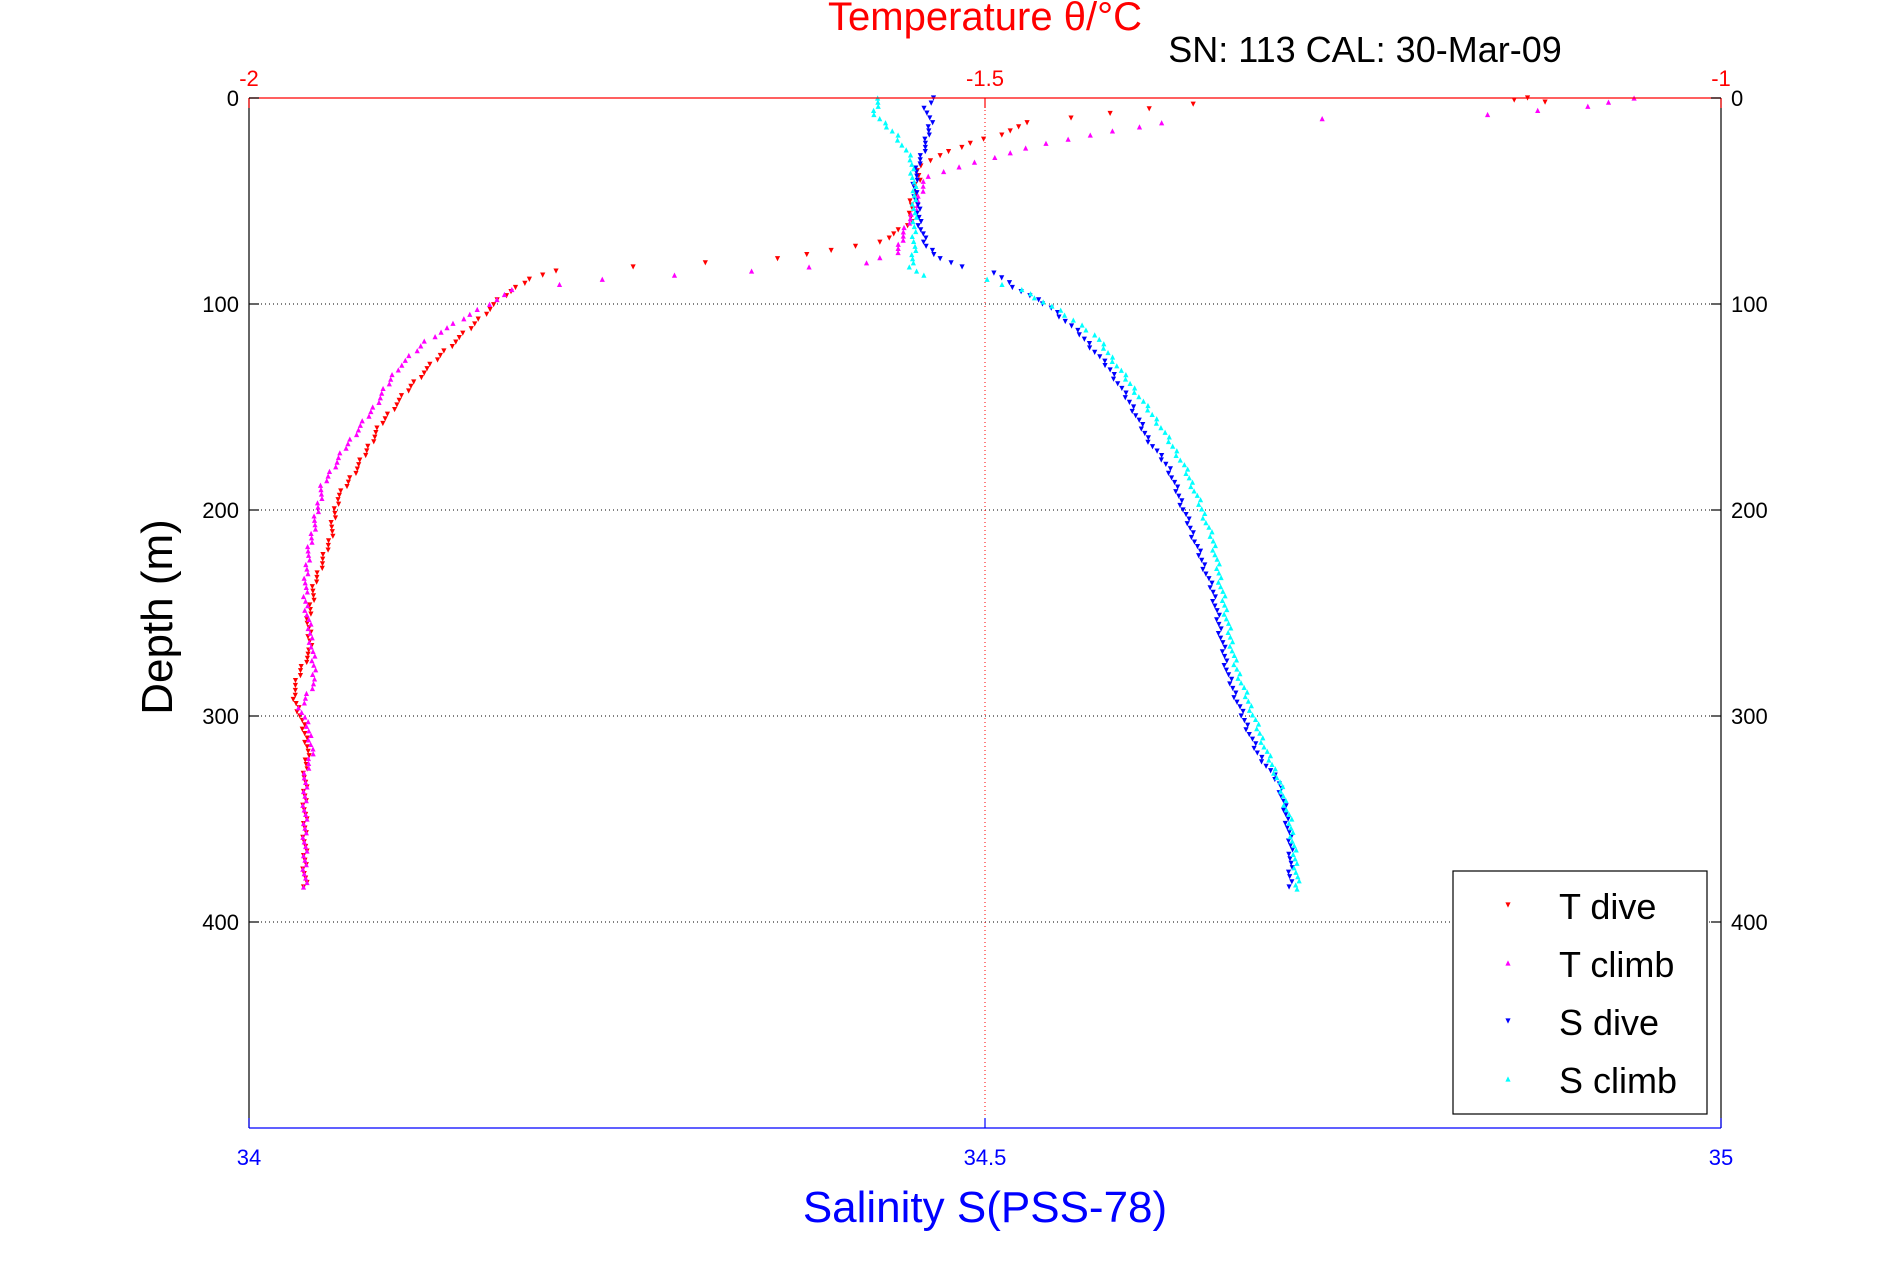 This screenshot has height=1262, width=1891. Describe the element at coordinates (1508, 1079) in the screenshot. I see `legend-marker` at that location.